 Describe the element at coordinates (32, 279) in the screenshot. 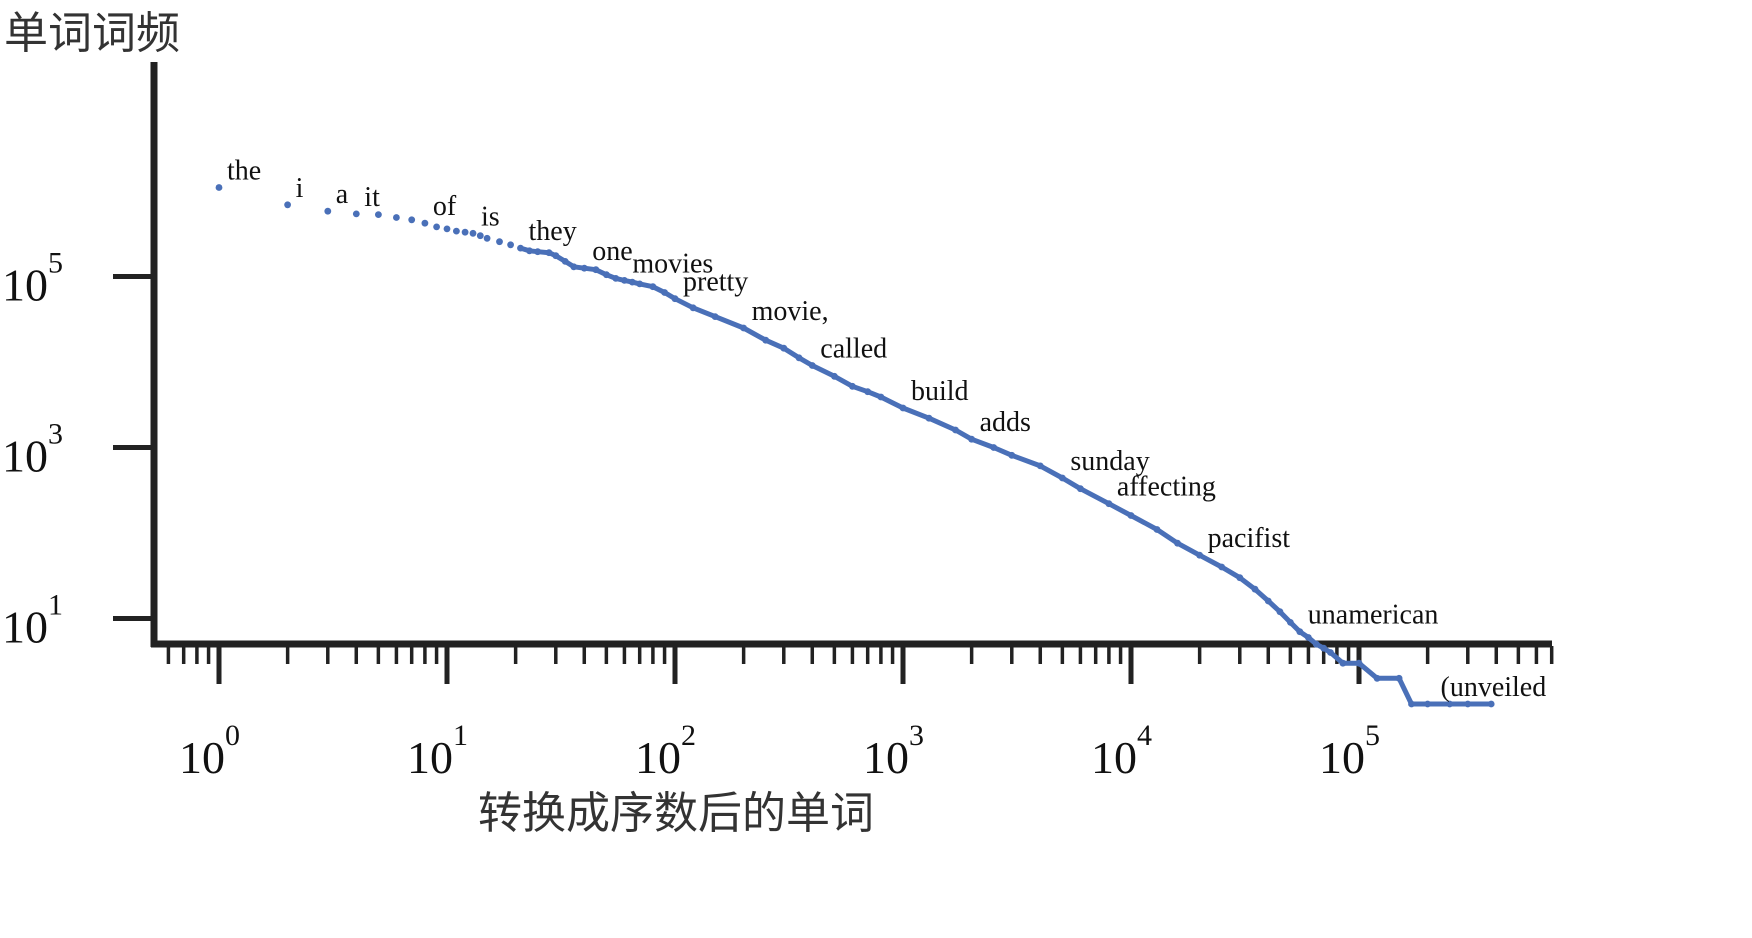

I see `y-tick-label: 10⁵` at that location.